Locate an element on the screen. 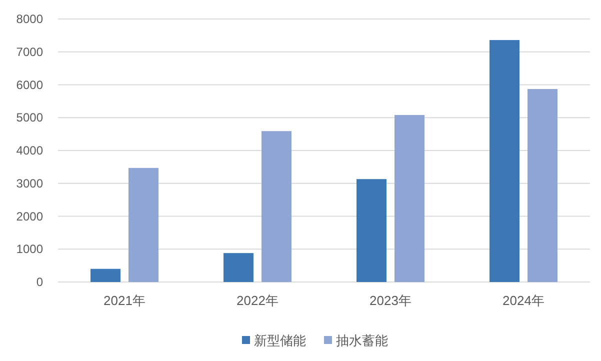 The width and height of the screenshot is (601, 361). legend-label: 新型储能 is located at coordinates (280, 340).